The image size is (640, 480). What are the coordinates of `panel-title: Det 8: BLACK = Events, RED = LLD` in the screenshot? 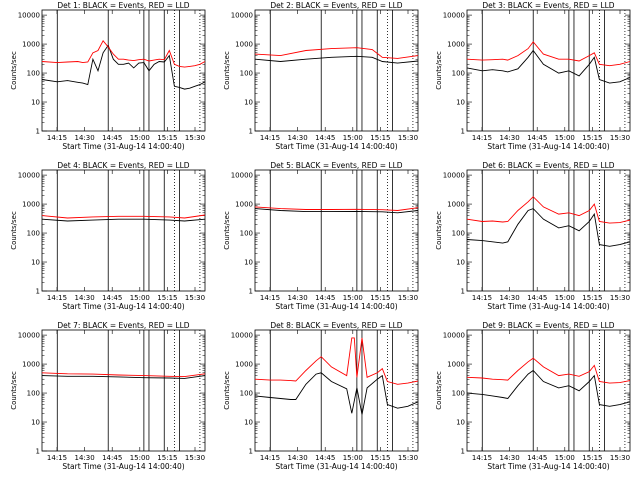 It's located at (336, 325).